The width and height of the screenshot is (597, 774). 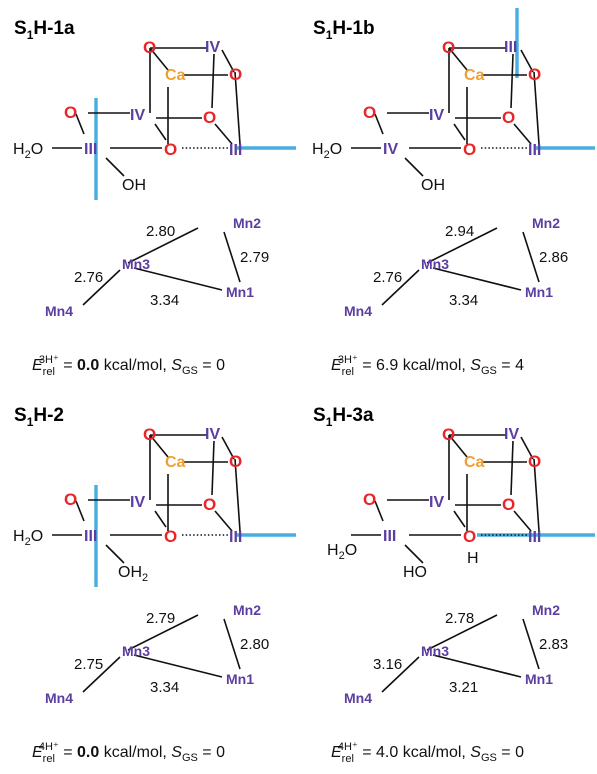 What do you see at coordinates (473, 558) in the screenshot?
I see `hydrogen-atom: H` at bounding box center [473, 558].